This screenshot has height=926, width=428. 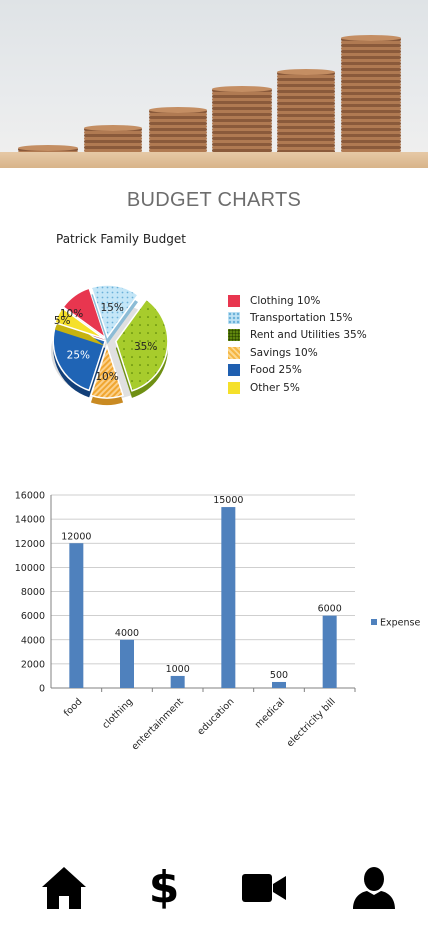 I want to click on y-tick-label: 0, so click(x=42, y=689).